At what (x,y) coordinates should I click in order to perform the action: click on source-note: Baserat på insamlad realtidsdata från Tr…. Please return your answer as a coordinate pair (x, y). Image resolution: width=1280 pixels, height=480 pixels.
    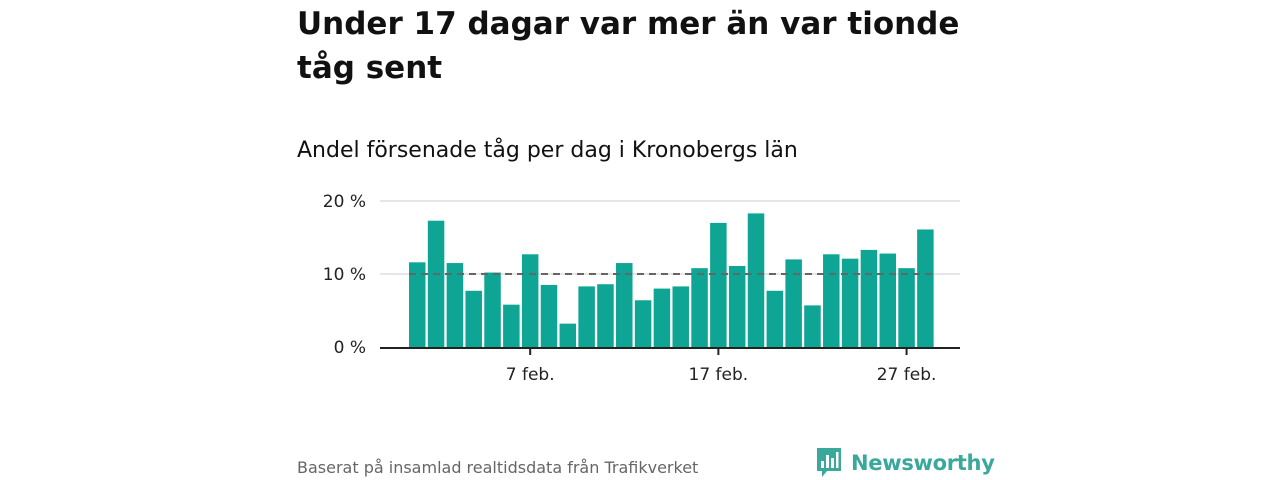
    Looking at the image, I should click on (498, 467).